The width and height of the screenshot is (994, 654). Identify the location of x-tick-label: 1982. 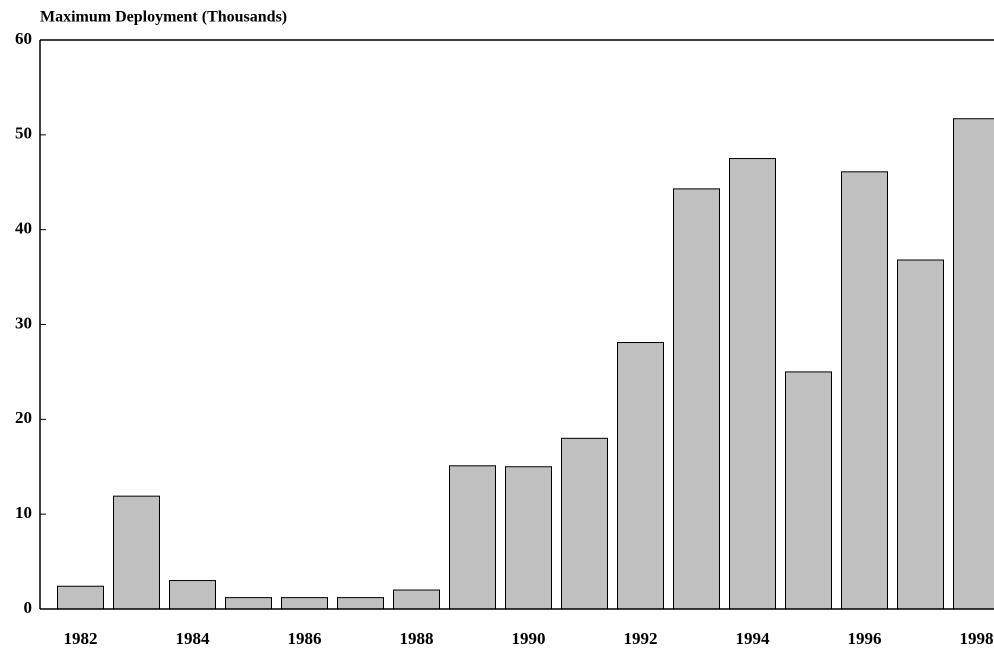
(81, 638).